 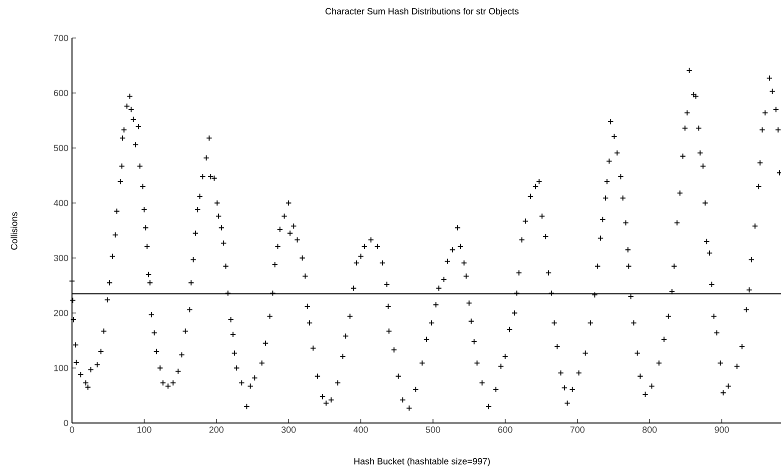 I want to click on y-axis-title: Collisions, so click(x=14, y=231).